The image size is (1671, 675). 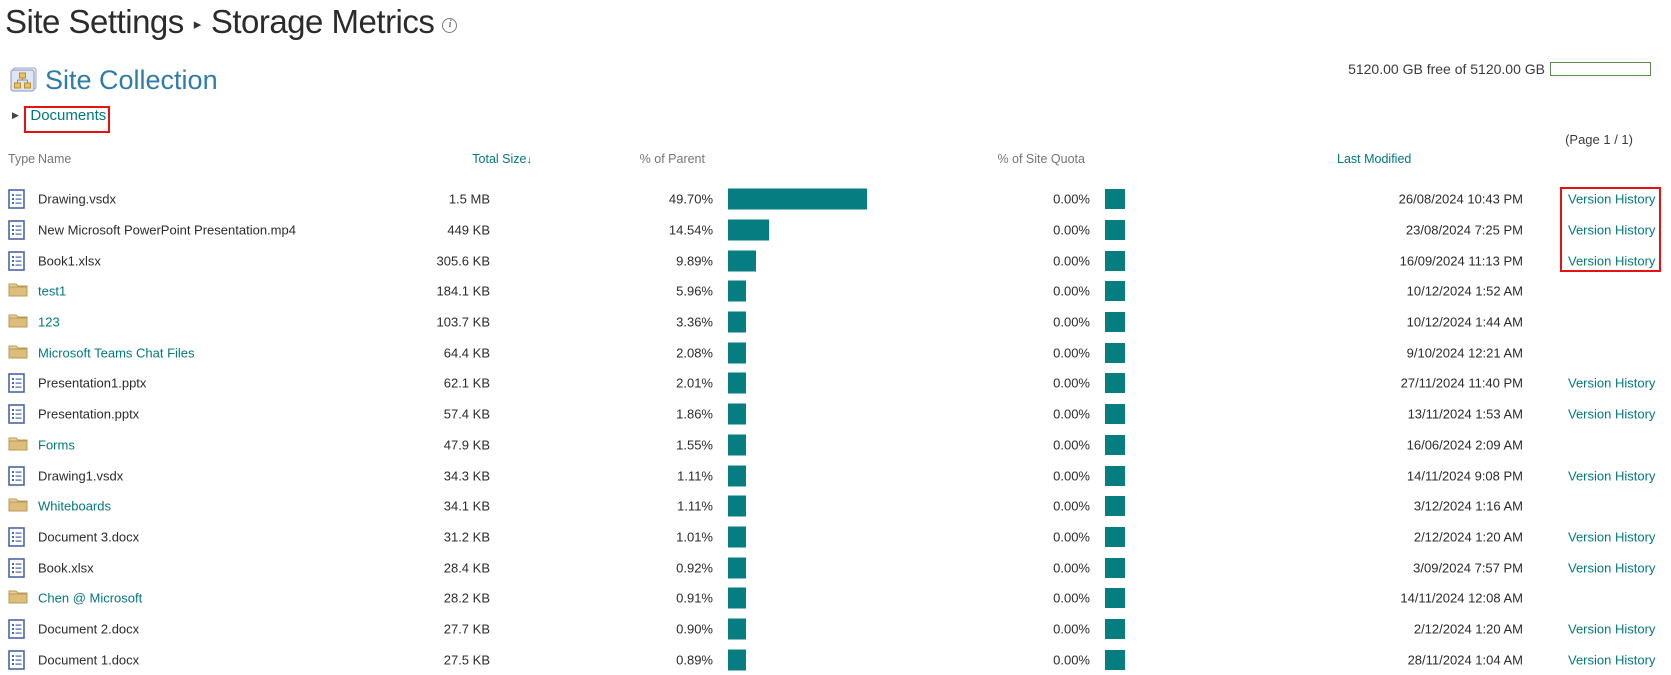 I want to click on item-name: Document 3.docx, so click(x=89, y=537).